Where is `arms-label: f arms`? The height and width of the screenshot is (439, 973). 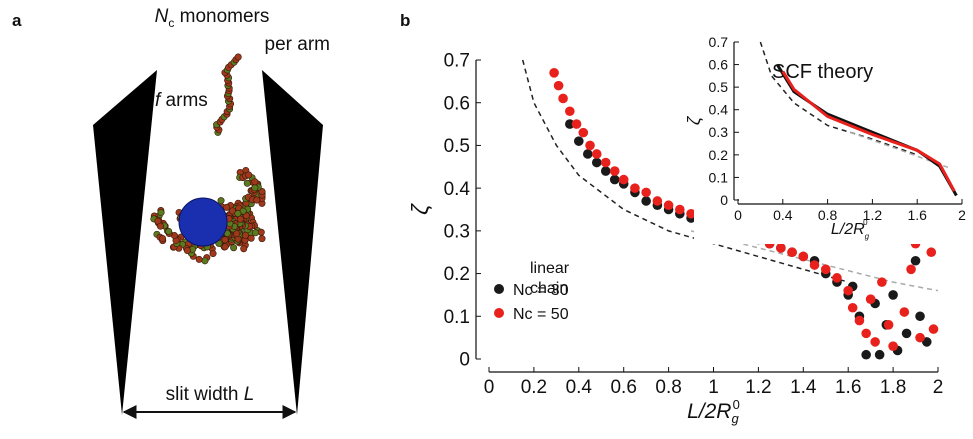 arms-label: f arms is located at coordinates (181, 100).